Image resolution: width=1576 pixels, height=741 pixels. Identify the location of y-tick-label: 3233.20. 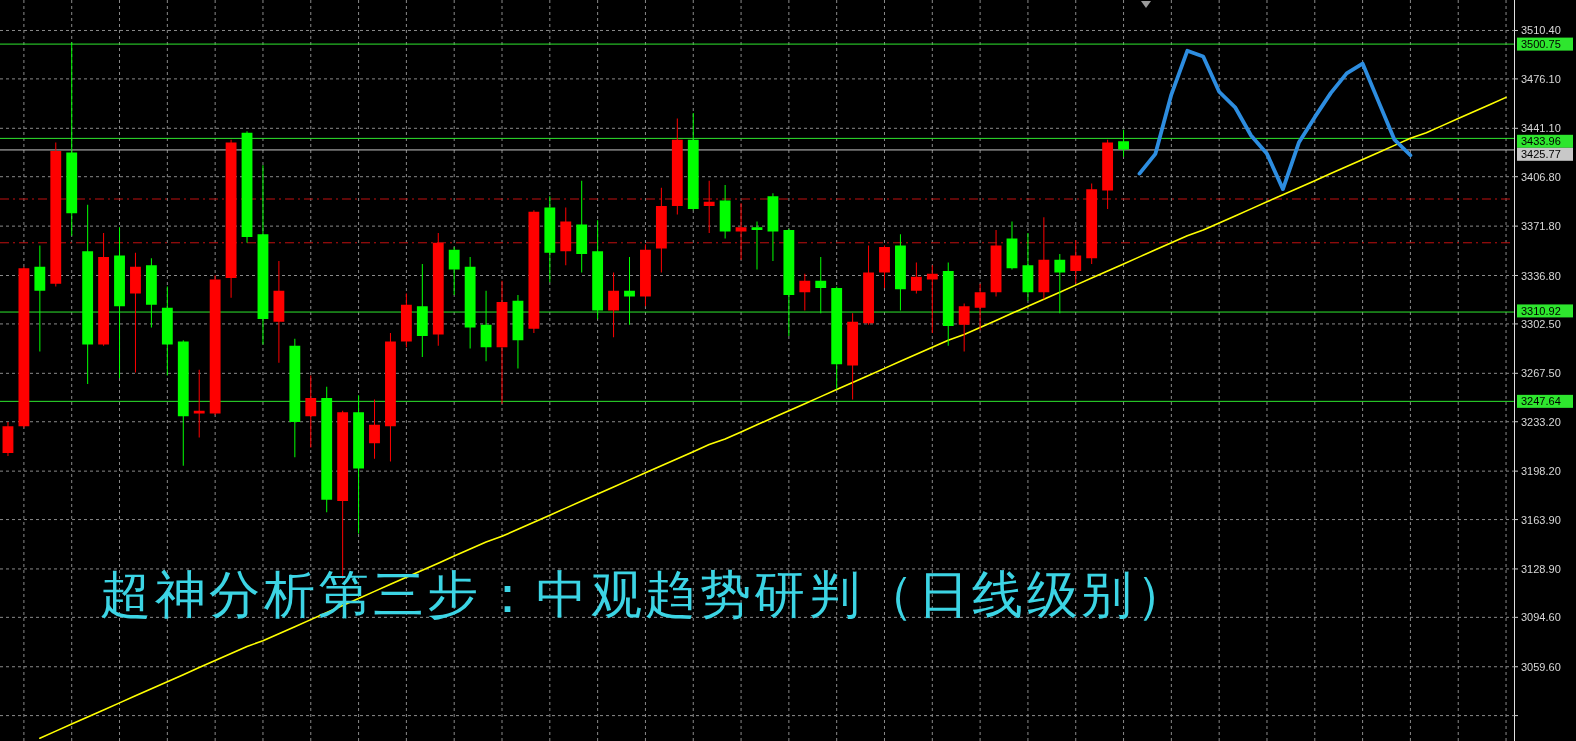
(1541, 421).